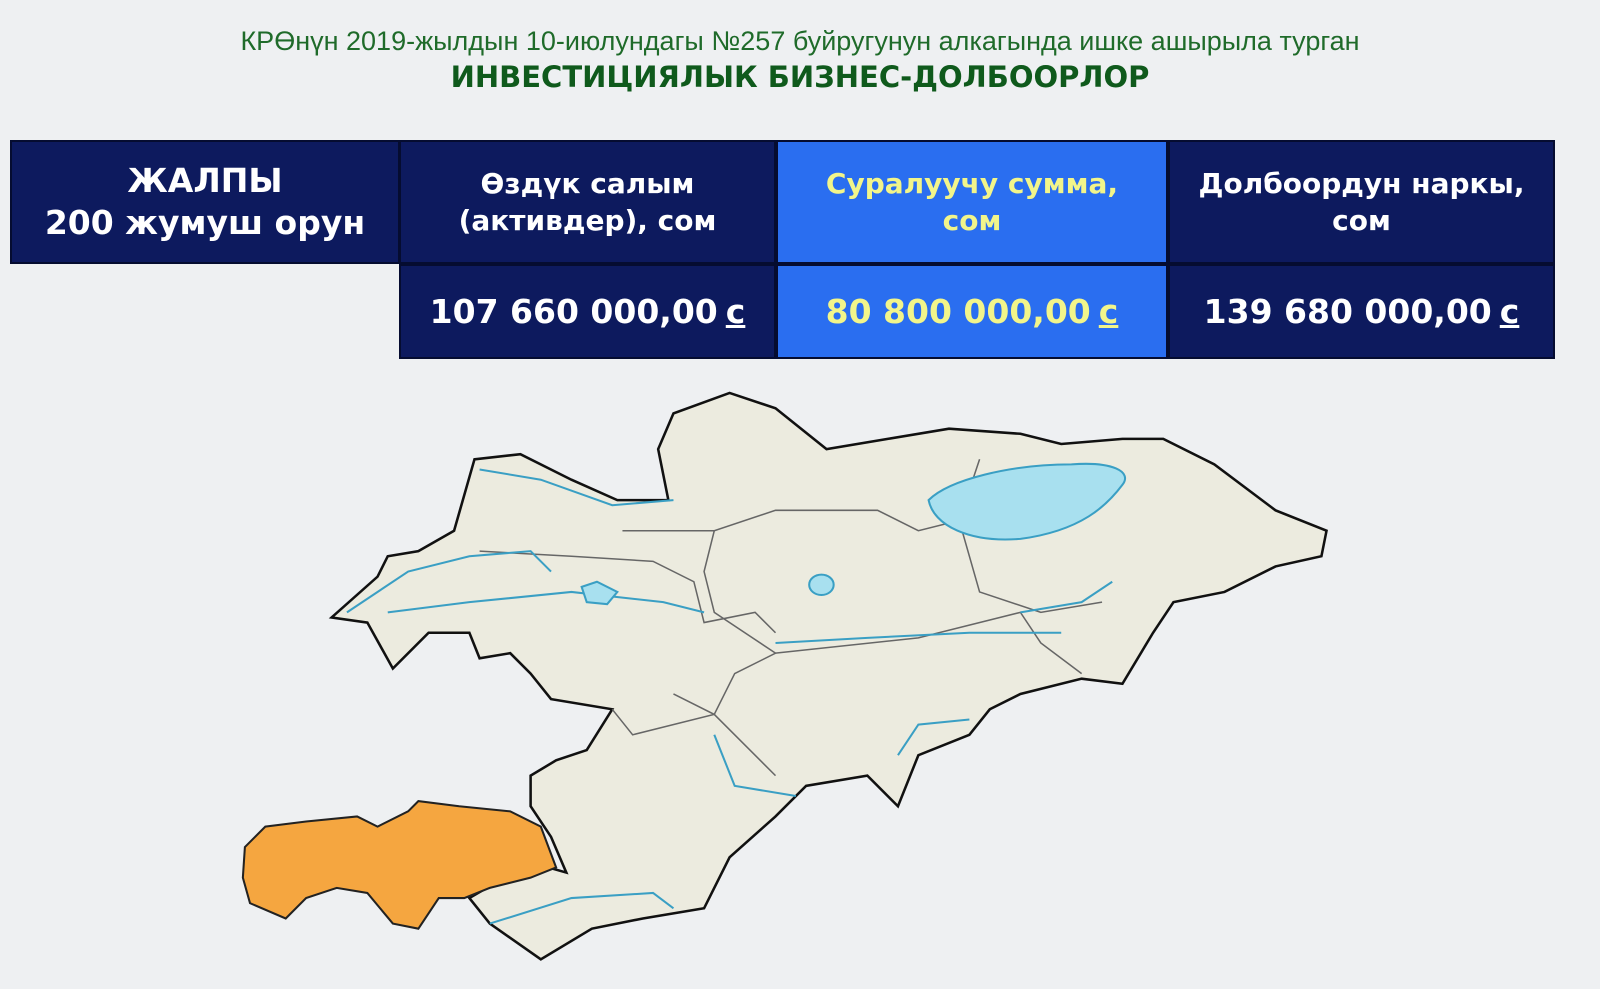 This screenshot has height=989, width=1600. What do you see at coordinates (972, 202) in the screenshot?
I see `requested-amount-header: Суралуучу сумма, сом` at bounding box center [972, 202].